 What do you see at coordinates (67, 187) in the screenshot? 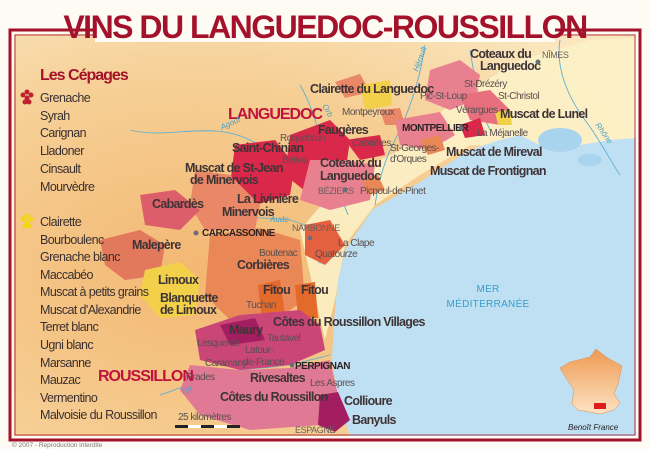
I see `red-grape-item: Mourvèdre` at bounding box center [67, 187].